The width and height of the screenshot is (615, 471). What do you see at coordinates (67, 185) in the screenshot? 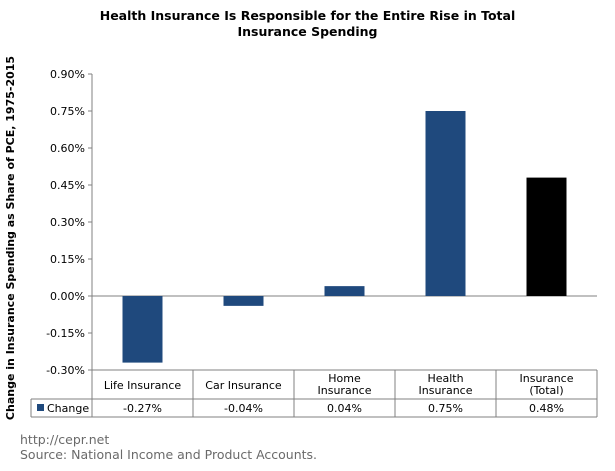
I see `y-tick-label: 0.45%` at bounding box center [67, 185].